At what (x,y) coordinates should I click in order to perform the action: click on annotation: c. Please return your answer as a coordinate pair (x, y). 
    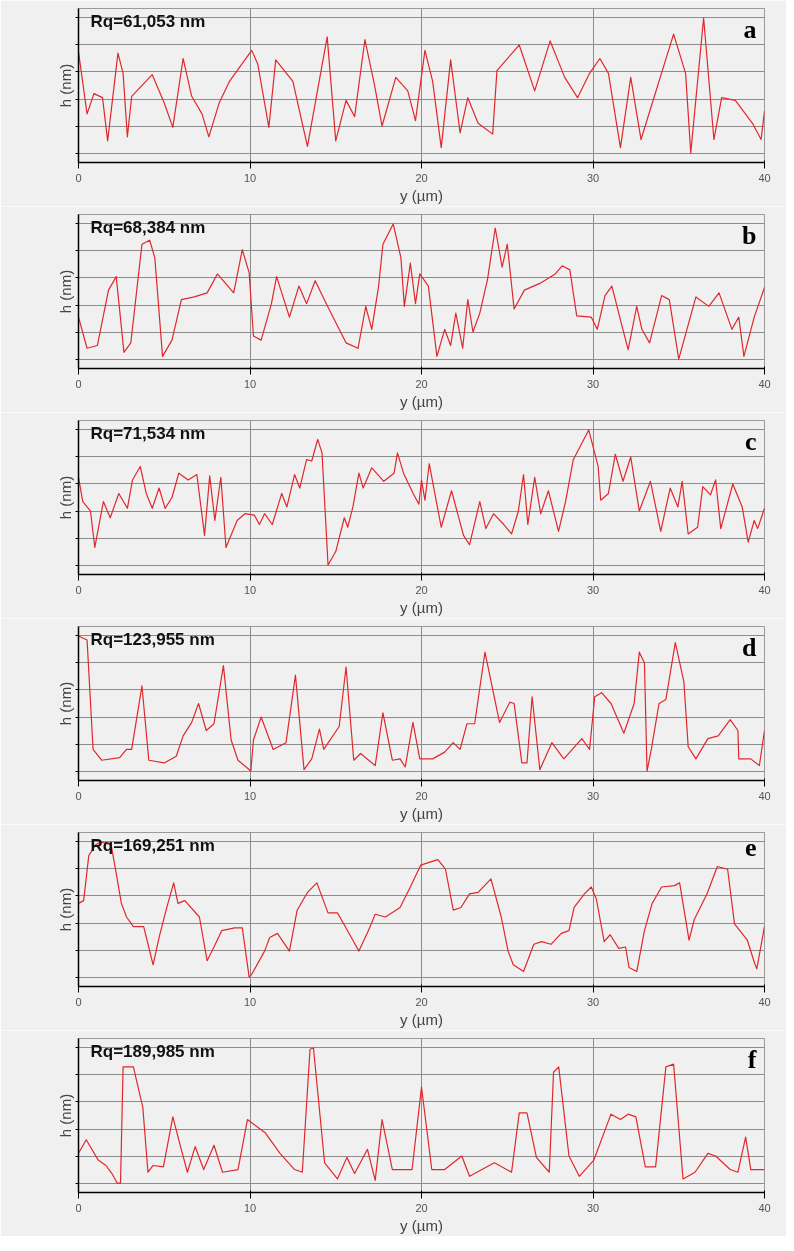
    Looking at the image, I should click on (750, 441).